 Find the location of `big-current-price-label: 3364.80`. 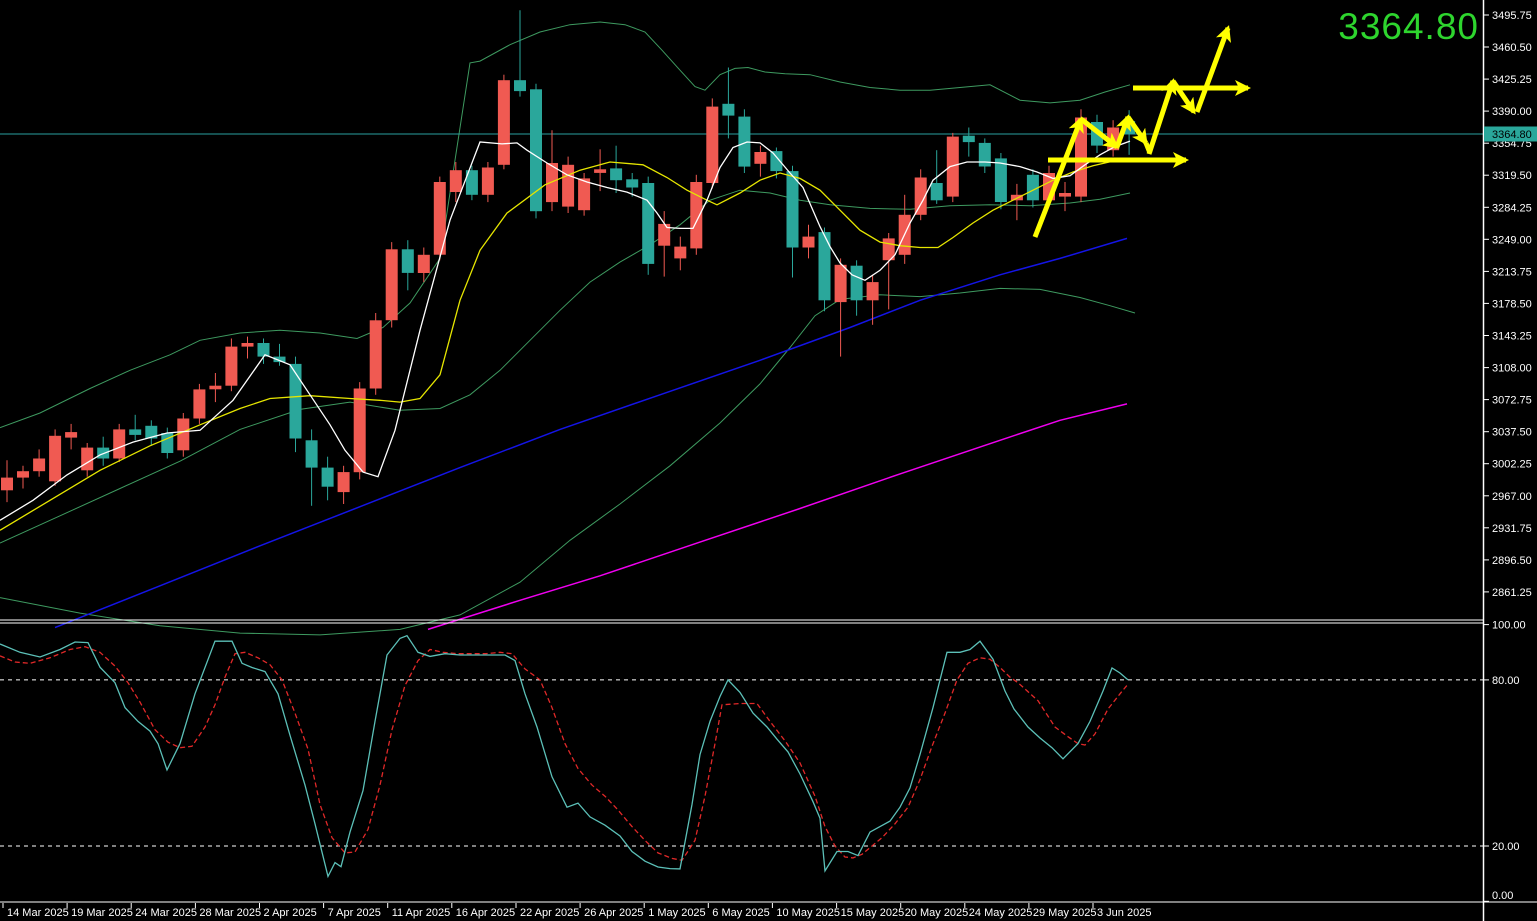

big-current-price-label: 3364.80 is located at coordinates (1408, 26).